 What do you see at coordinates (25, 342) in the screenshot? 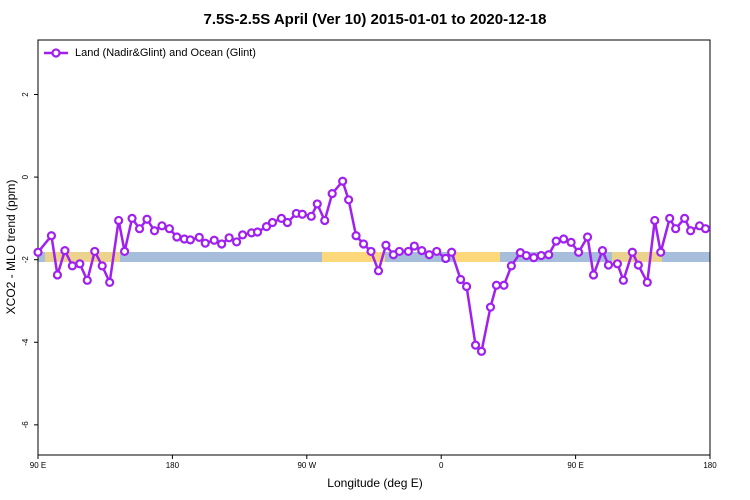
I see `y-tick-label: -4` at bounding box center [25, 342].